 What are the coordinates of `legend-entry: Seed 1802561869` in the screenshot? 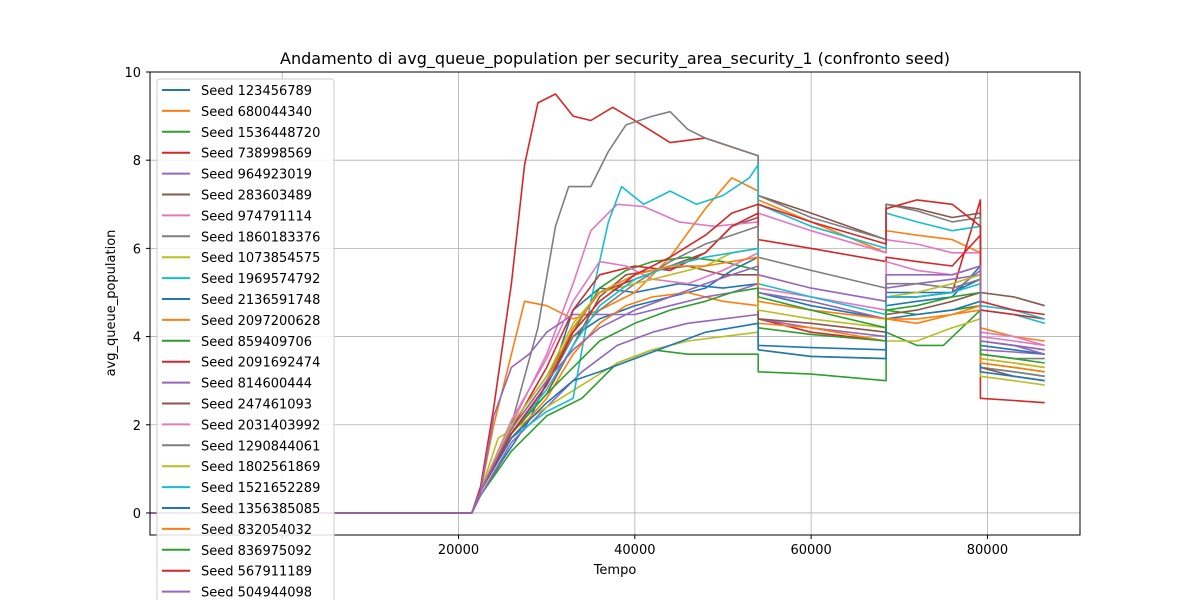 It's located at (241, 467).